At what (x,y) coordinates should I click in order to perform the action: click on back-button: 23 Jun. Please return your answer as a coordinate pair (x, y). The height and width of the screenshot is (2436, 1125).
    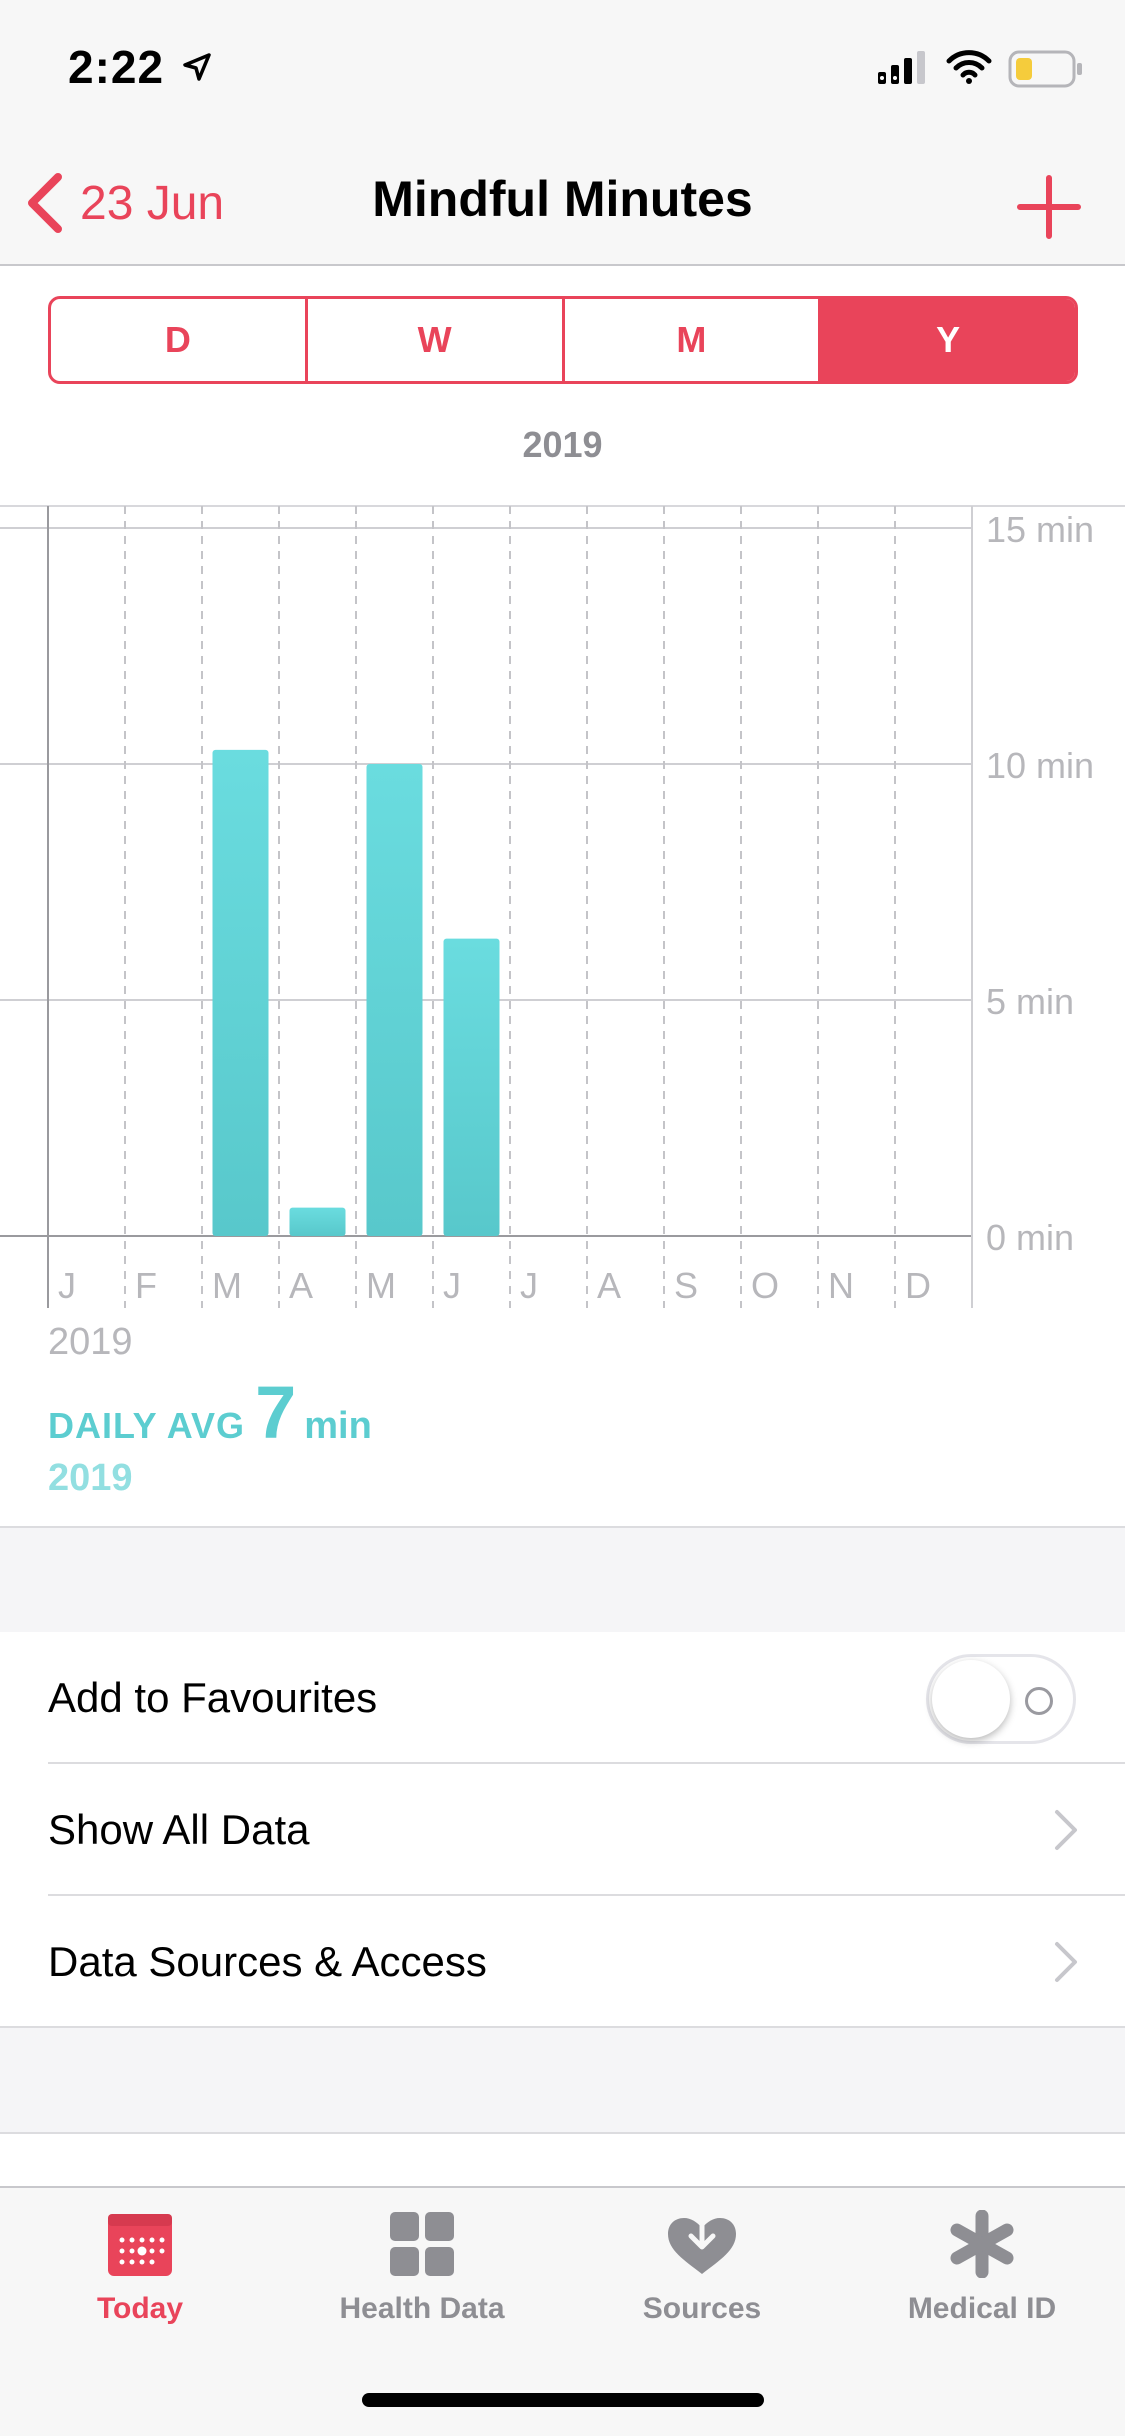
    Looking at the image, I should click on (124, 203).